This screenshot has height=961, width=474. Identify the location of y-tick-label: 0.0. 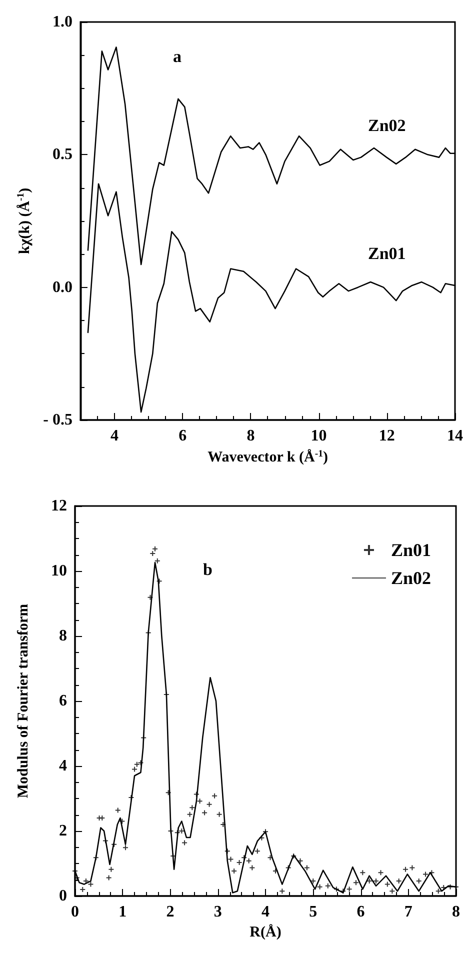
(62, 287).